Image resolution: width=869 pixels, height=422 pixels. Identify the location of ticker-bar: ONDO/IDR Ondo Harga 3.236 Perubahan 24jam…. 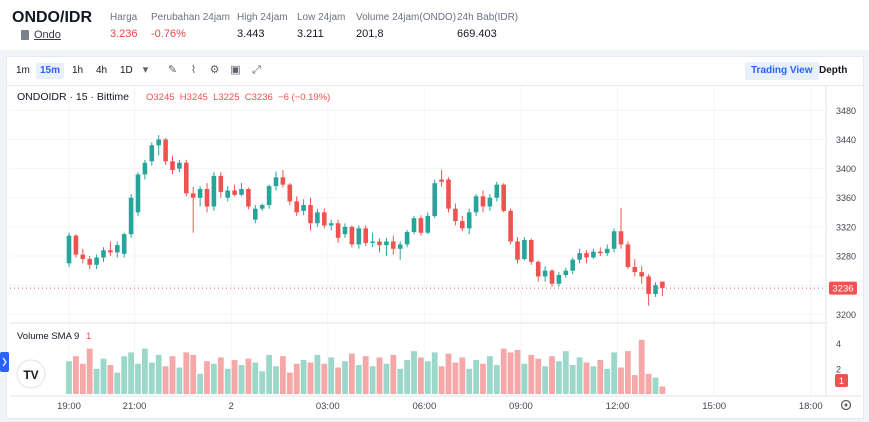
(434, 25).